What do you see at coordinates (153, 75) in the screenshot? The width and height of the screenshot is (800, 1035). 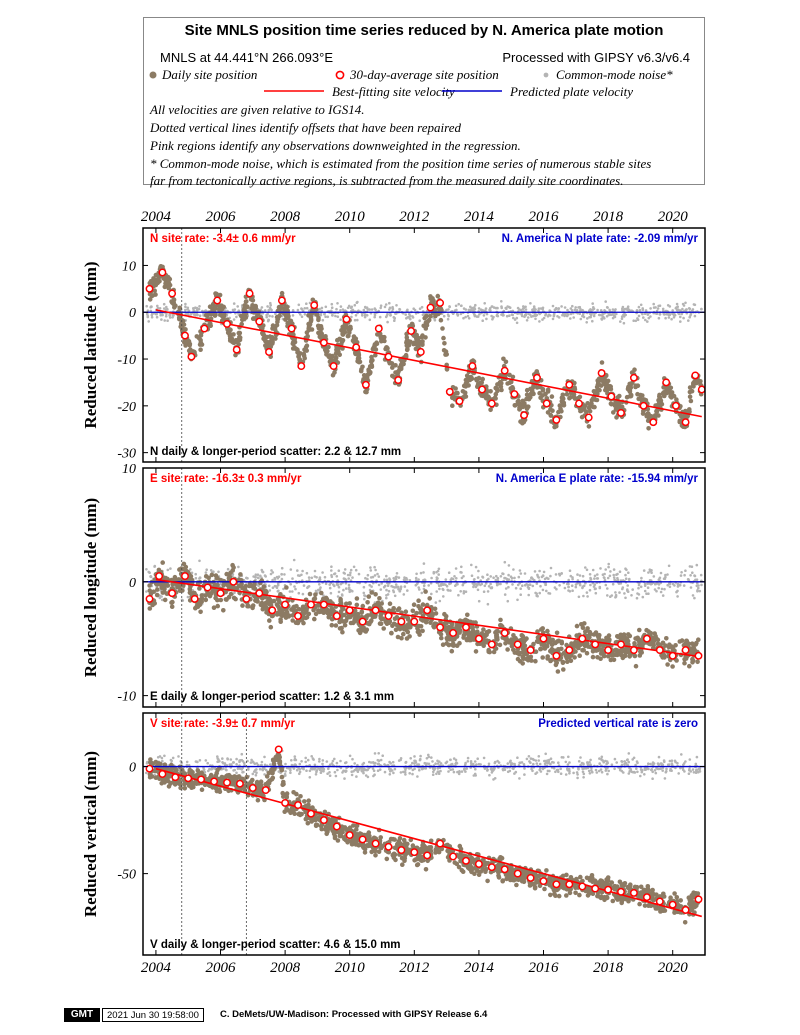 I see `daily-position-symbol` at bounding box center [153, 75].